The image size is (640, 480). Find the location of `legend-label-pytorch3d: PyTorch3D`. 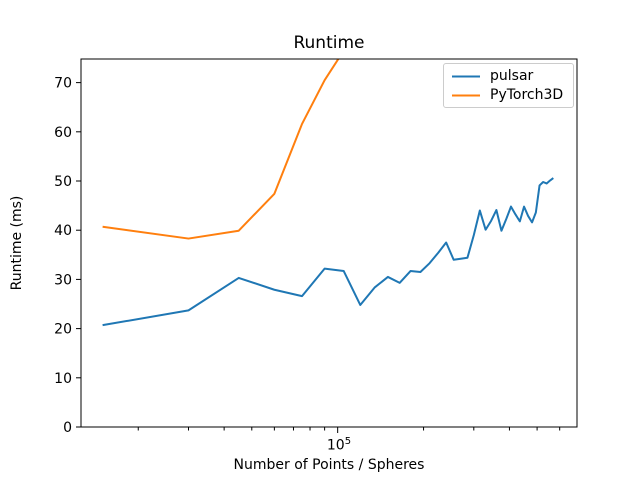

legend-label-pytorch3d: PyTorch3D is located at coordinates (527, 95).